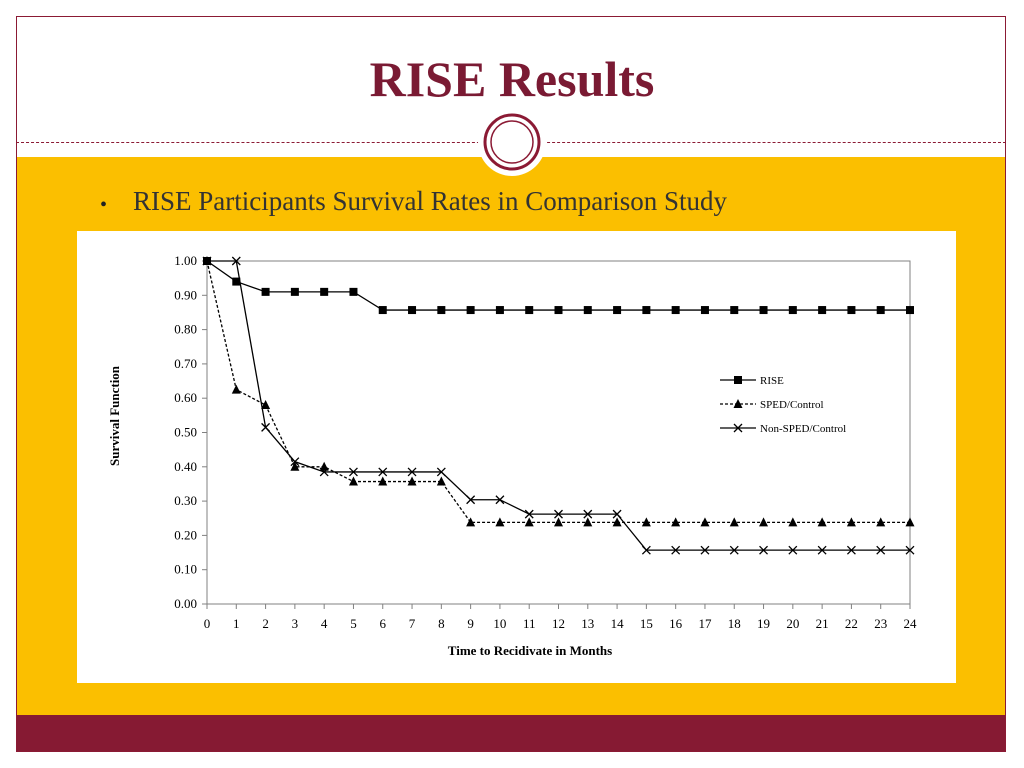 The width and height of the screenshot is (1024, 768). Describe the element at coordinates (185, 569) in the screenshot. I see `y-tick-label: 0.10` at that location.